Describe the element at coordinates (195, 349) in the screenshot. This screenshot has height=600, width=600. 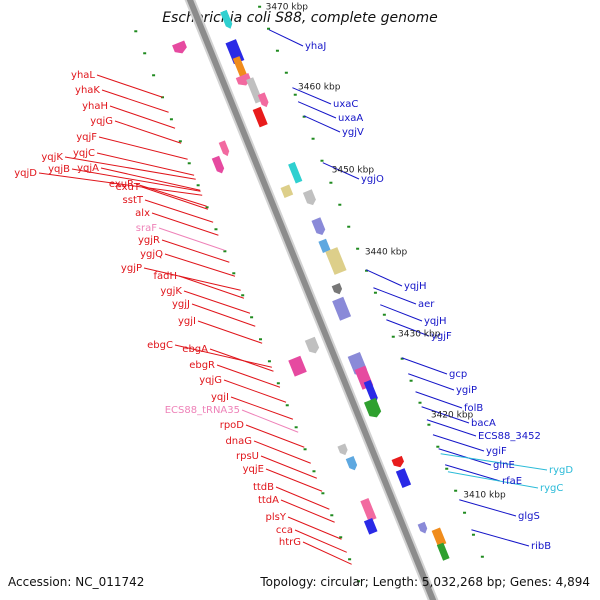
I see `gene-label-ebgA: ebgA` at that location.